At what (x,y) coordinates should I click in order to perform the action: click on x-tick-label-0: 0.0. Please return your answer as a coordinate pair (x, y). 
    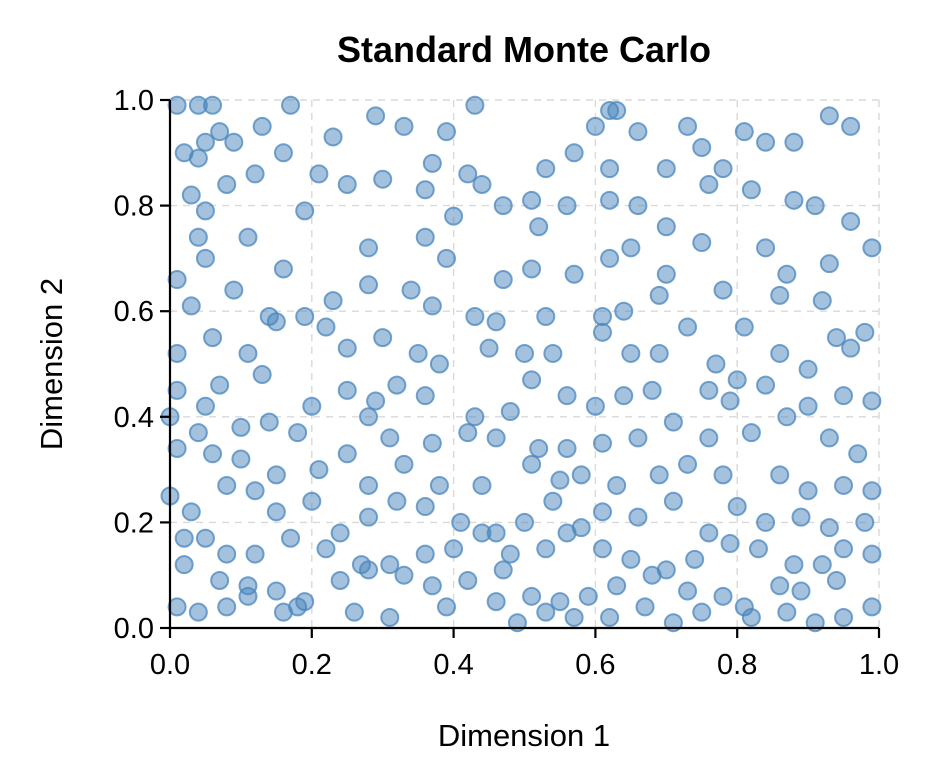
    Looking at the image, I should click on (170, 665).